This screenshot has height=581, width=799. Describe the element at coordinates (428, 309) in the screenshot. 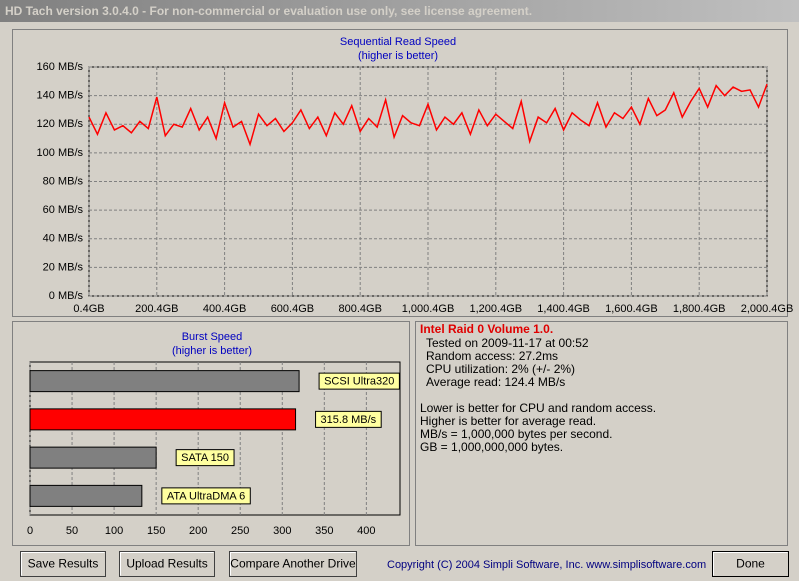

I see `x-tick-label: 1,000.4GB` at that location.